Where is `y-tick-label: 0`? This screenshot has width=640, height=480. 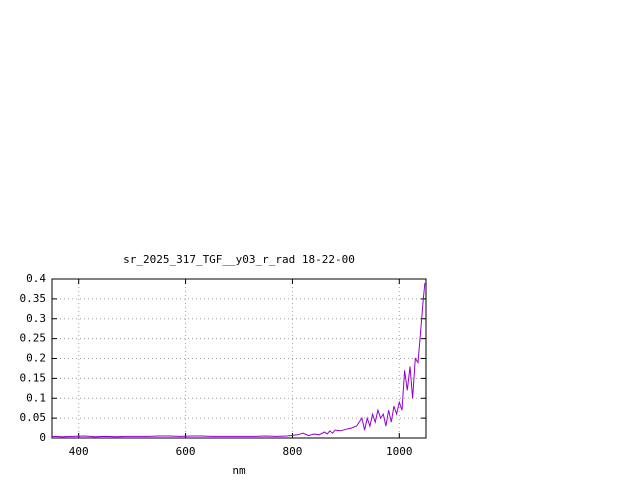 y-tick-label: 0 is located at coordinates (42, 437).